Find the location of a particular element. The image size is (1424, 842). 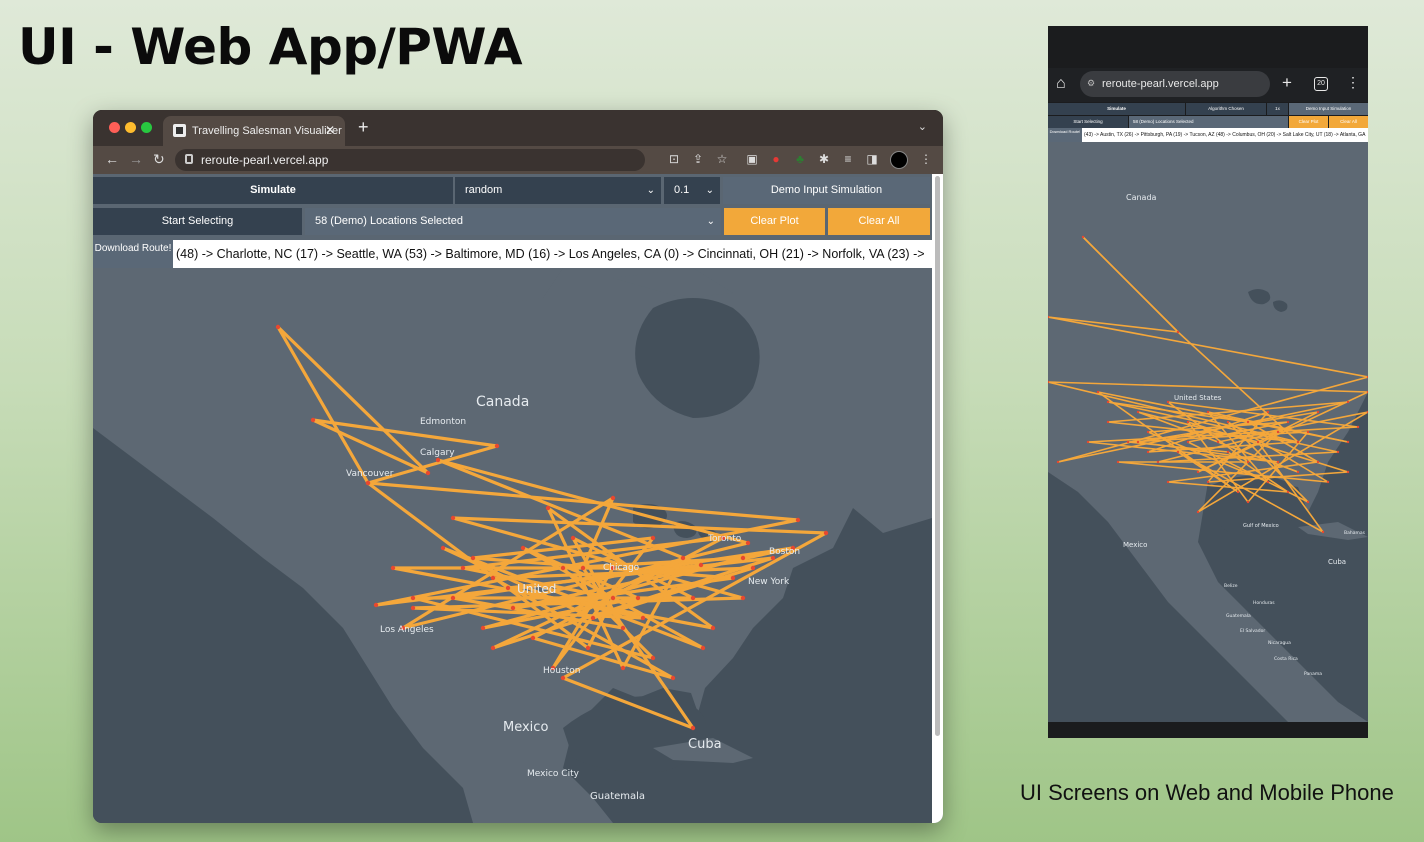

page-scrollbar is located at coordinates (937, 498).